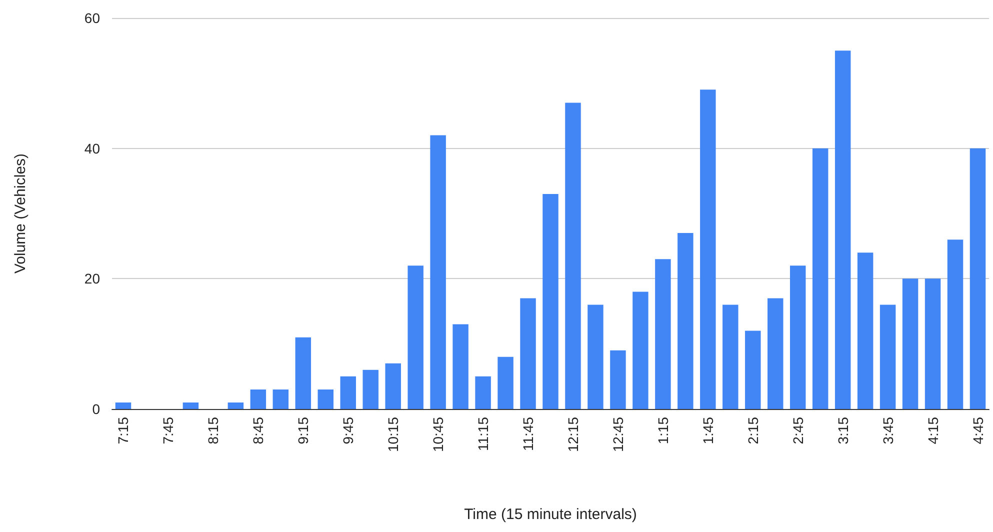 This screenshot has height=532, width=993. What do you see at coordinates (438, 434) in the screenshot?
I see `x-tick-label: 10:45` at bounding box center [438, 434].